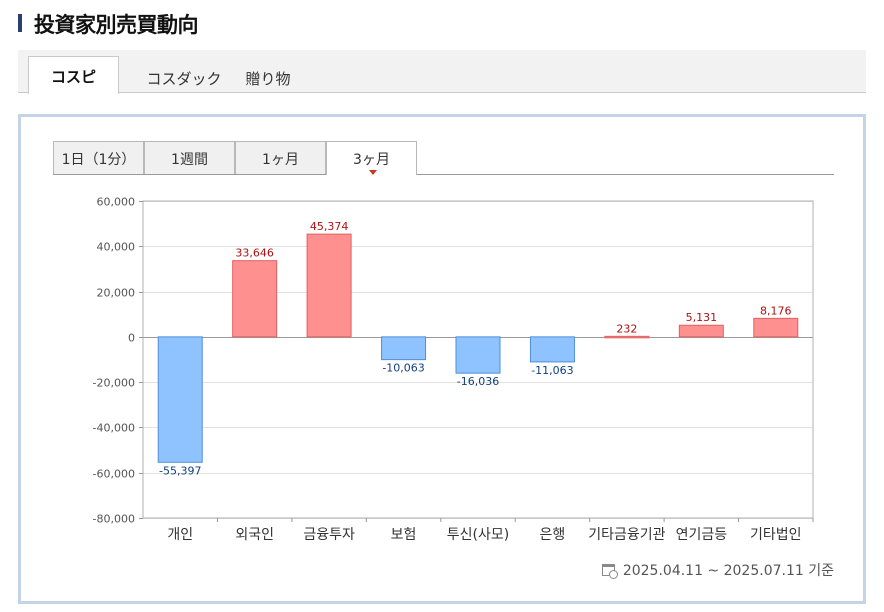 The image size is (884, 612). I want to click on title-accent-bar, so click(20, 23).